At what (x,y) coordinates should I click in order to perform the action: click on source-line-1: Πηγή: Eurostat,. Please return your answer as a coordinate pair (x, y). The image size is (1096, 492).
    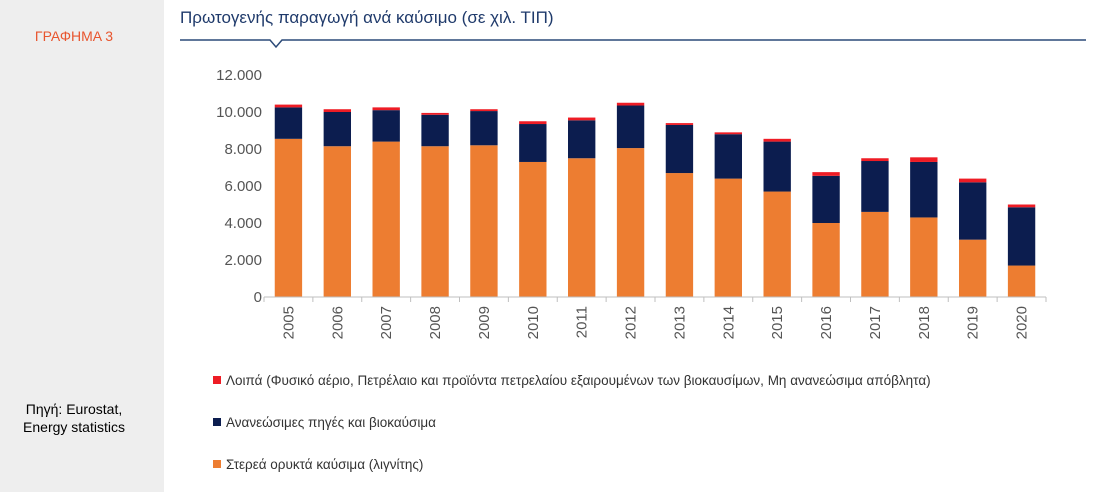
    Looking at the image, I should click on (74, 409).